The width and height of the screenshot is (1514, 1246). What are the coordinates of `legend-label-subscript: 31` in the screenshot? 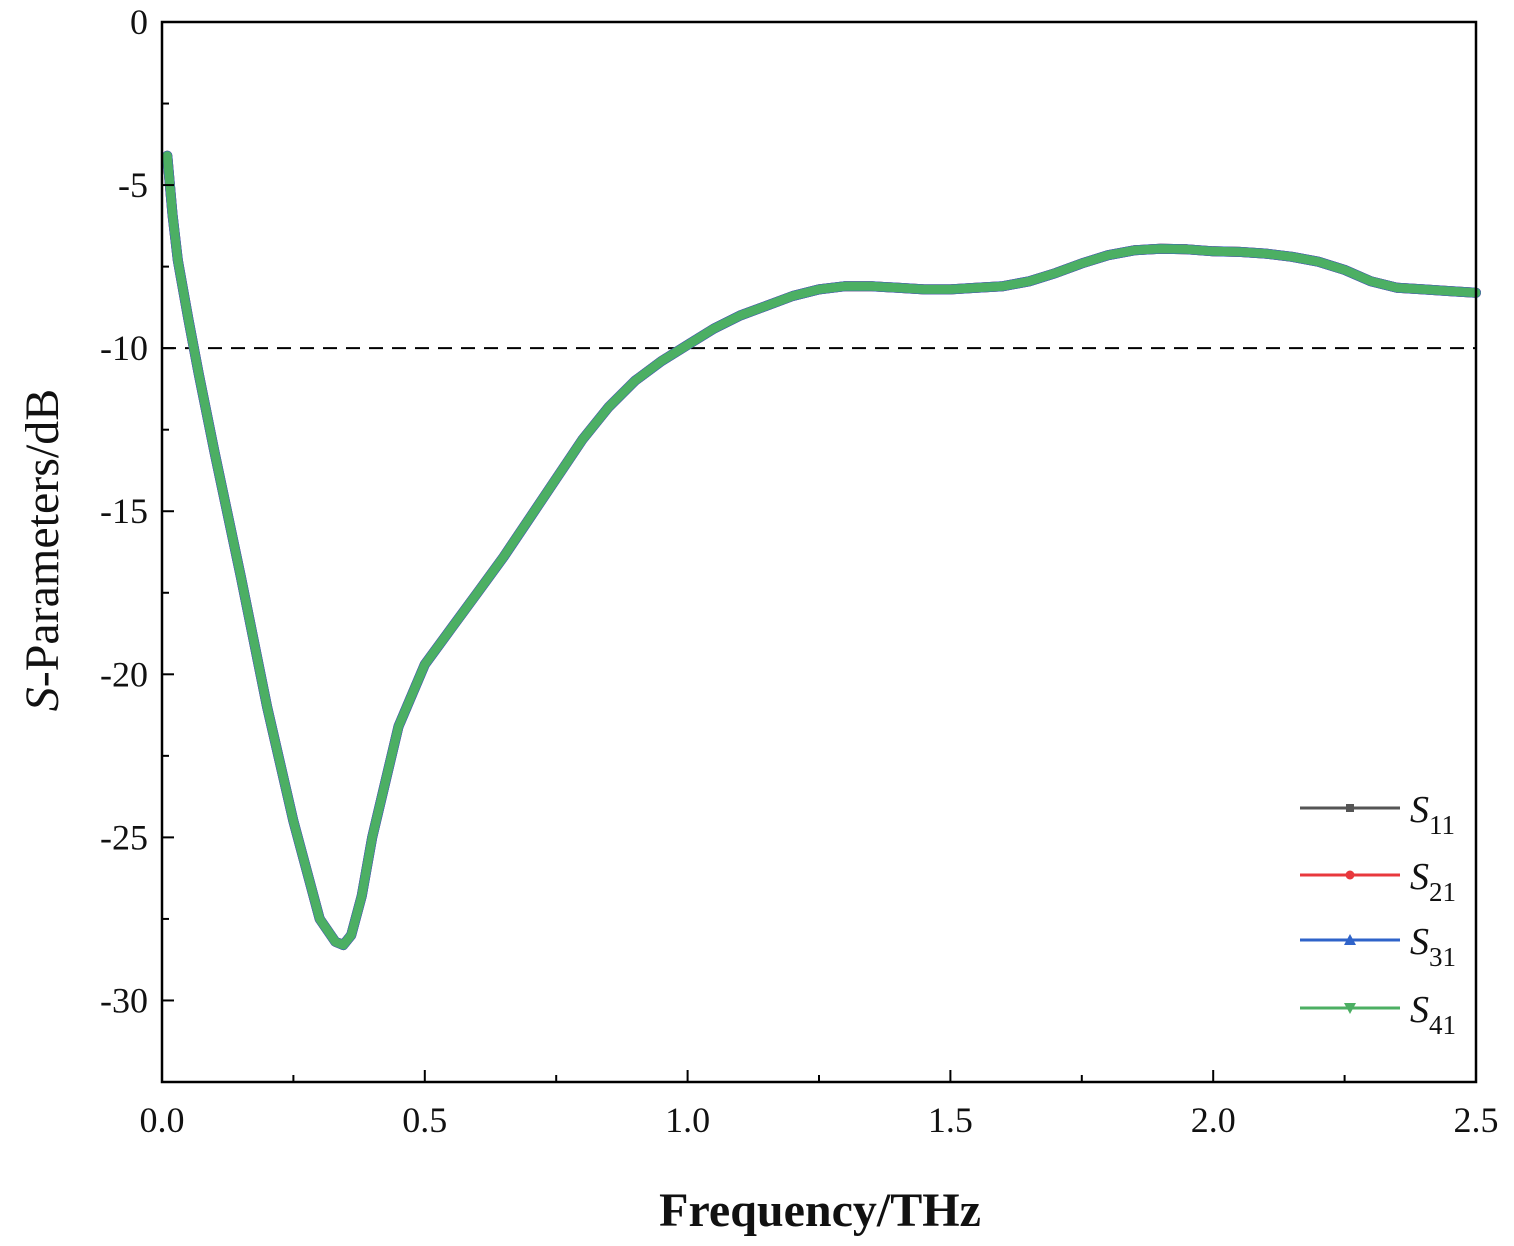 It's located at (1442, 957).